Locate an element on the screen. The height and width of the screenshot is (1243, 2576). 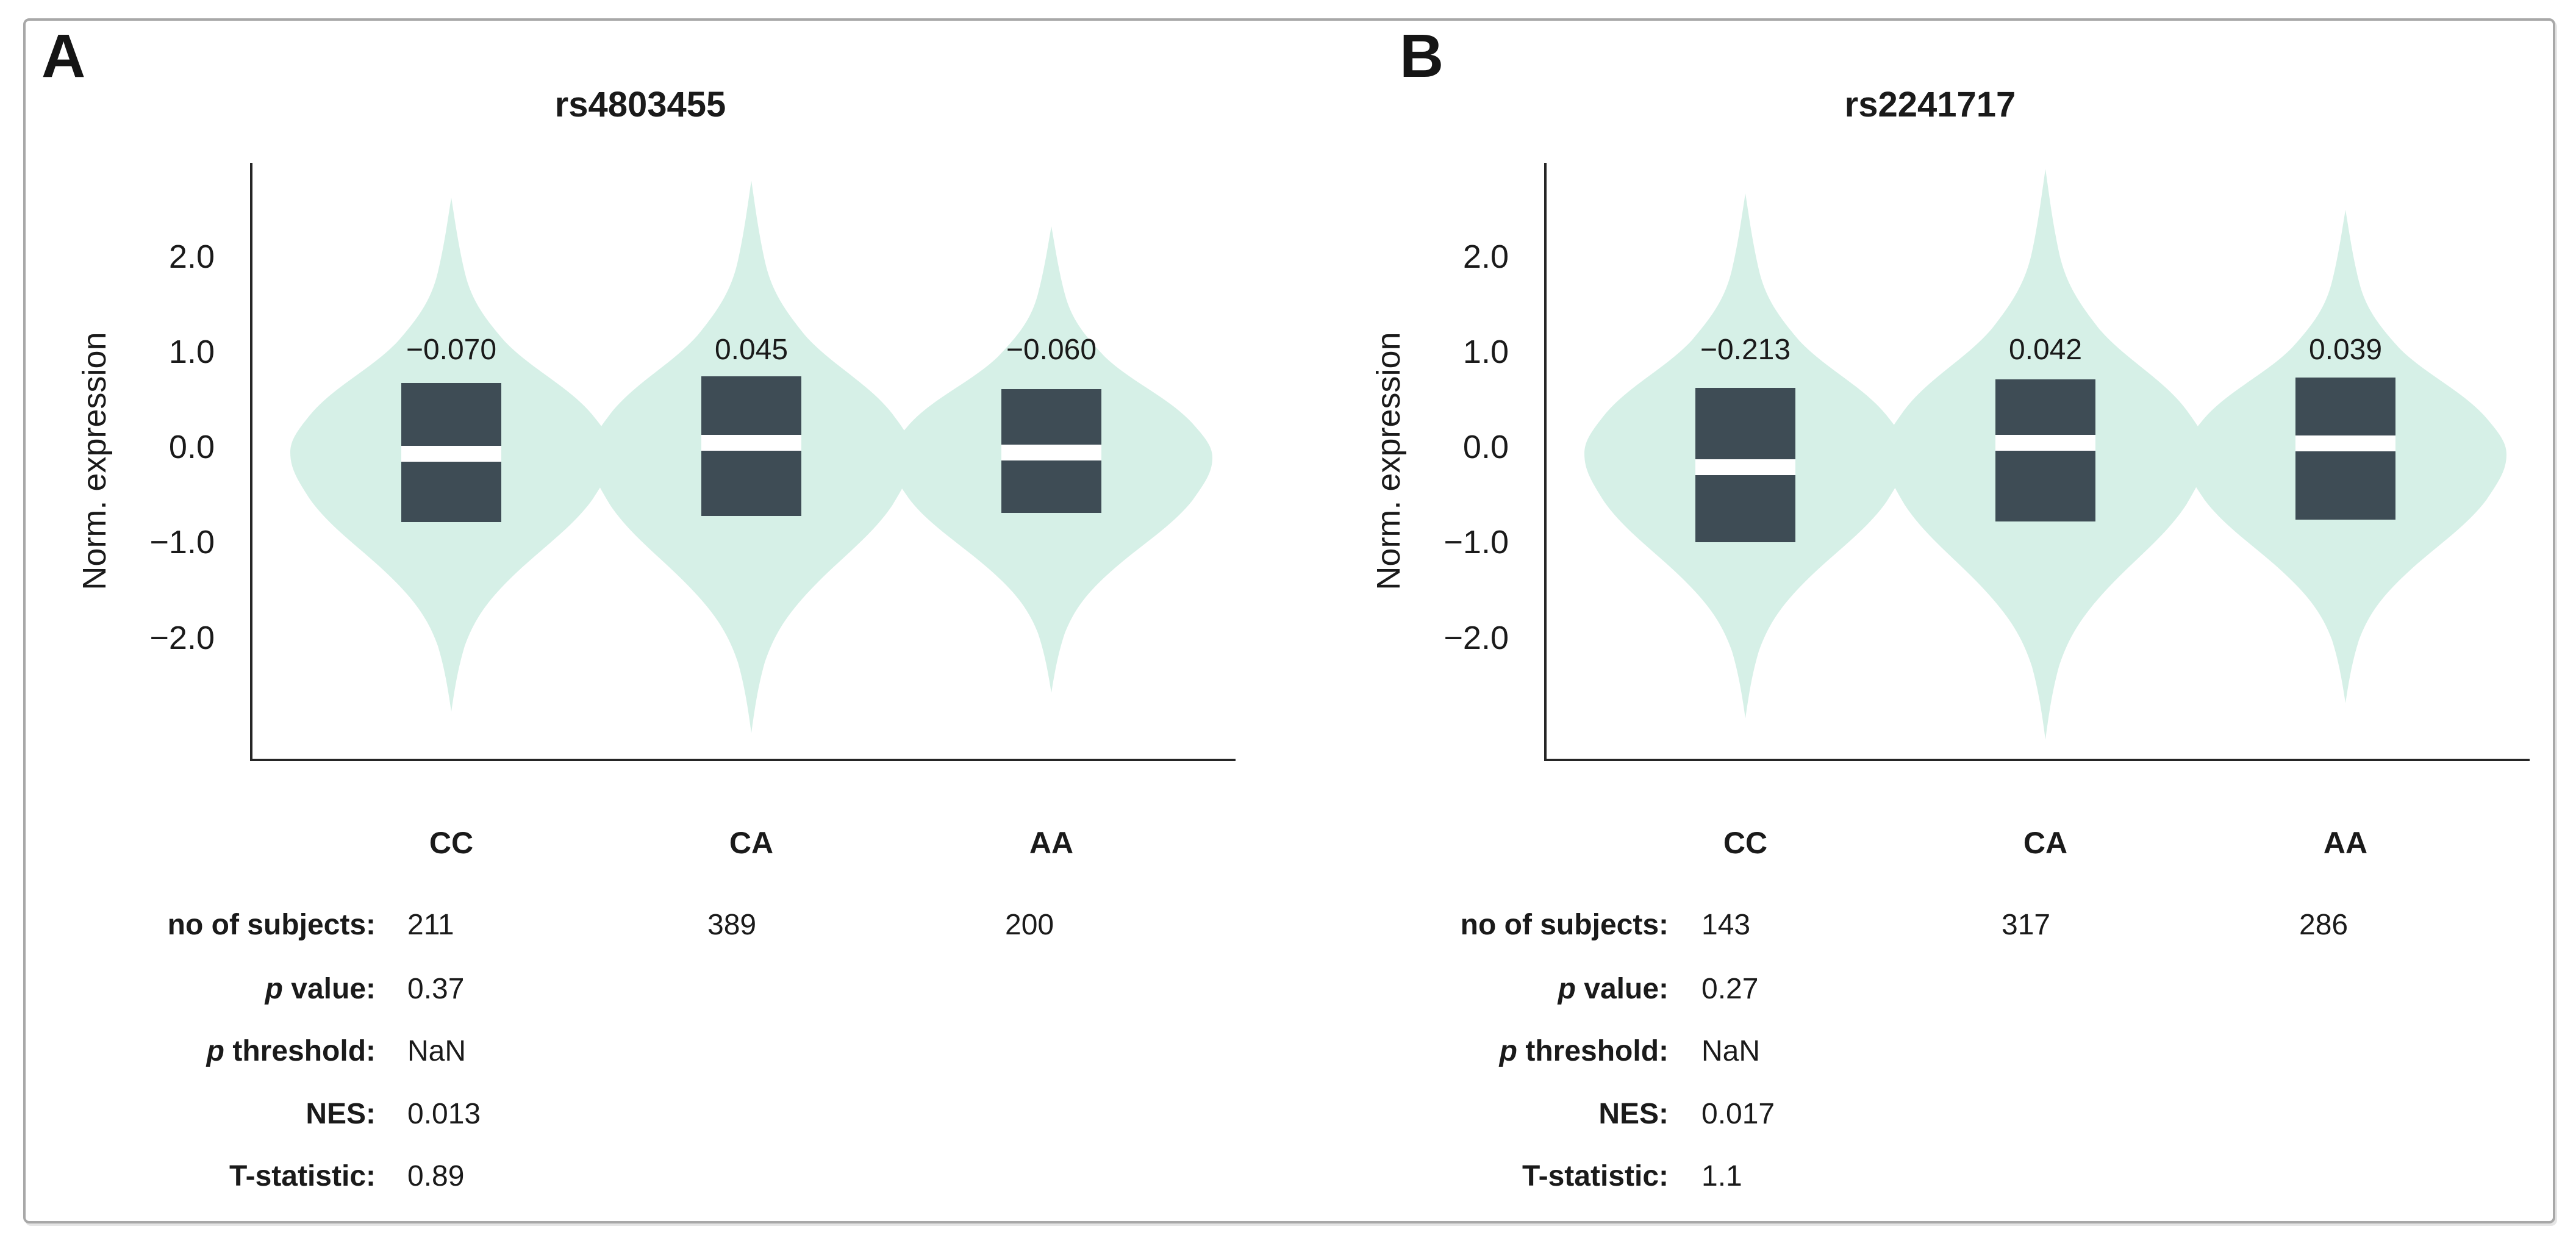
stat-value-a-pvalue: 0.37 is located at coordinates (436, 989).